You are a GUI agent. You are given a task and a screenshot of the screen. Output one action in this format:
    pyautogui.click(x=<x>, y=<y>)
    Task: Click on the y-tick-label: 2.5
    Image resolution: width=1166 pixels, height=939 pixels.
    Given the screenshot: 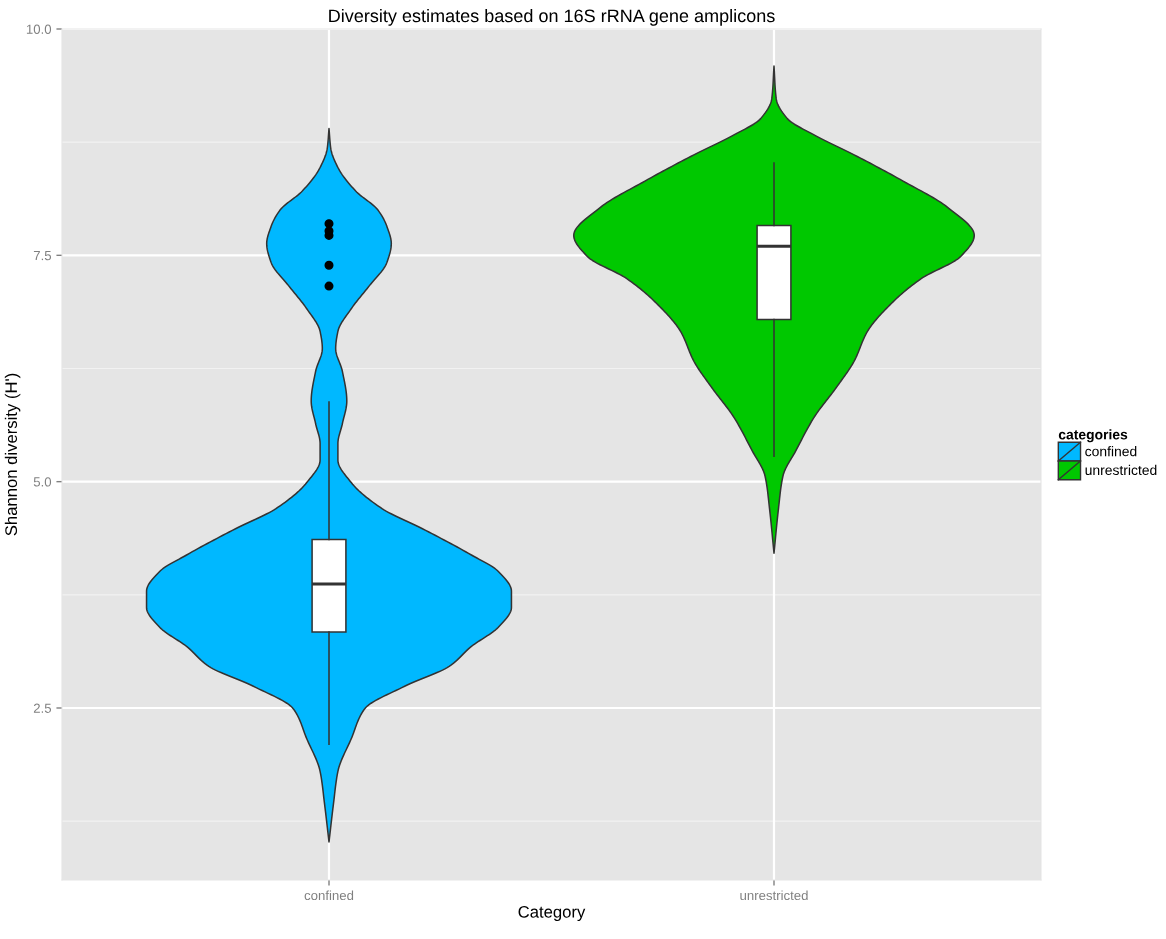 What is the action you would take?
    pyautogui.click(x=42, y=708)
    